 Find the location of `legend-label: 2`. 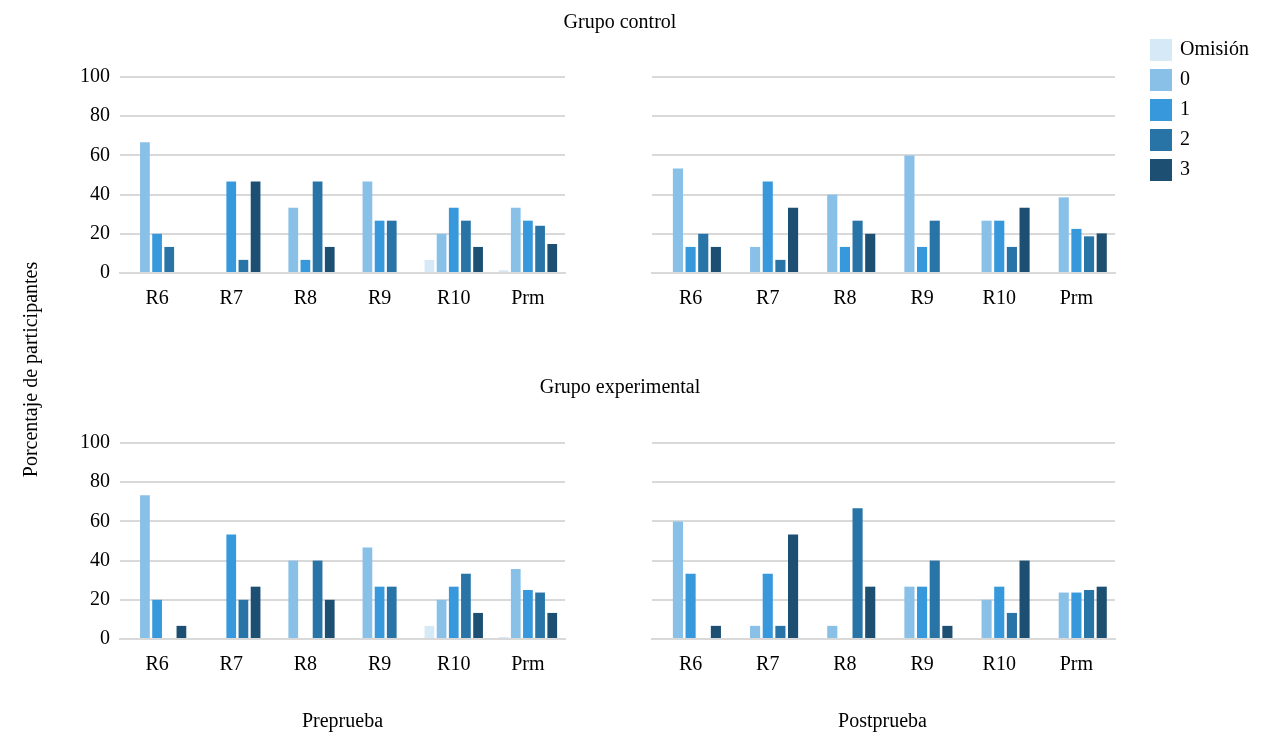

legend-label: 2 is located at coordinates (1185, 138).